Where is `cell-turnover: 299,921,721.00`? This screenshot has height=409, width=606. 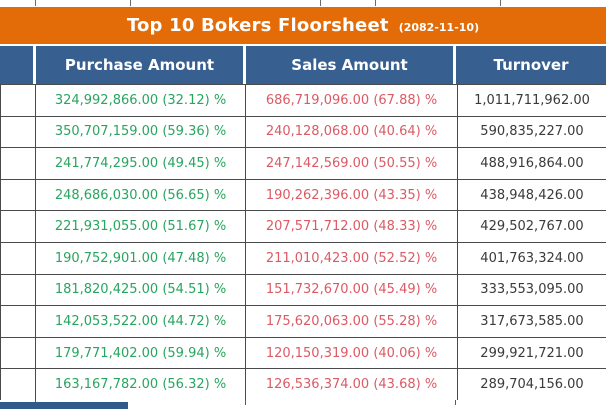
cell-turnover: 299,921,721.00 is located at coordinates (531, 353).